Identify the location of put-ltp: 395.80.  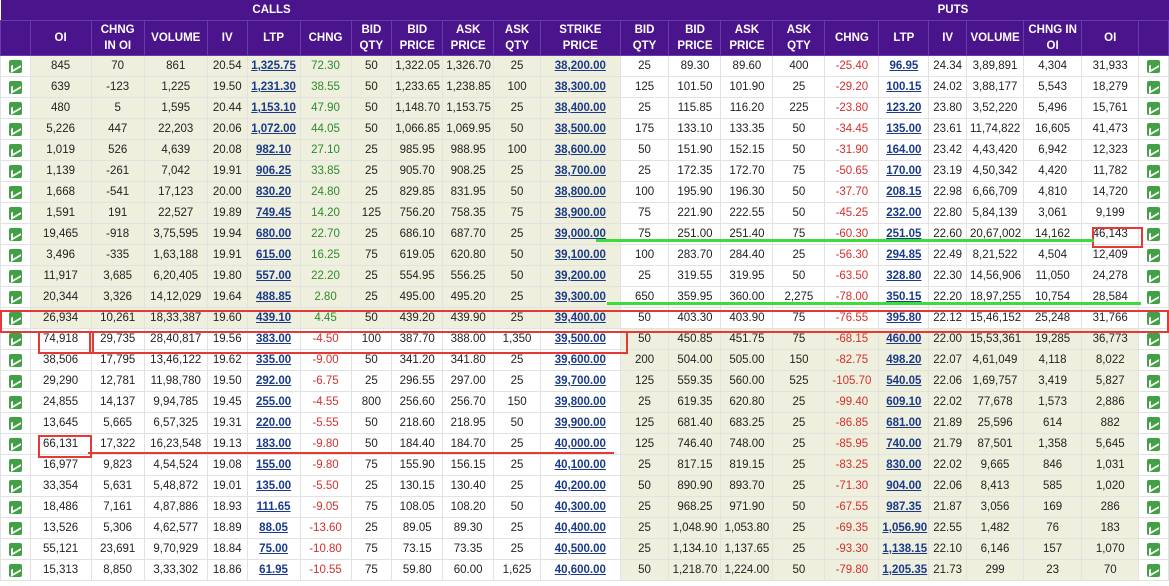
(904, 318).